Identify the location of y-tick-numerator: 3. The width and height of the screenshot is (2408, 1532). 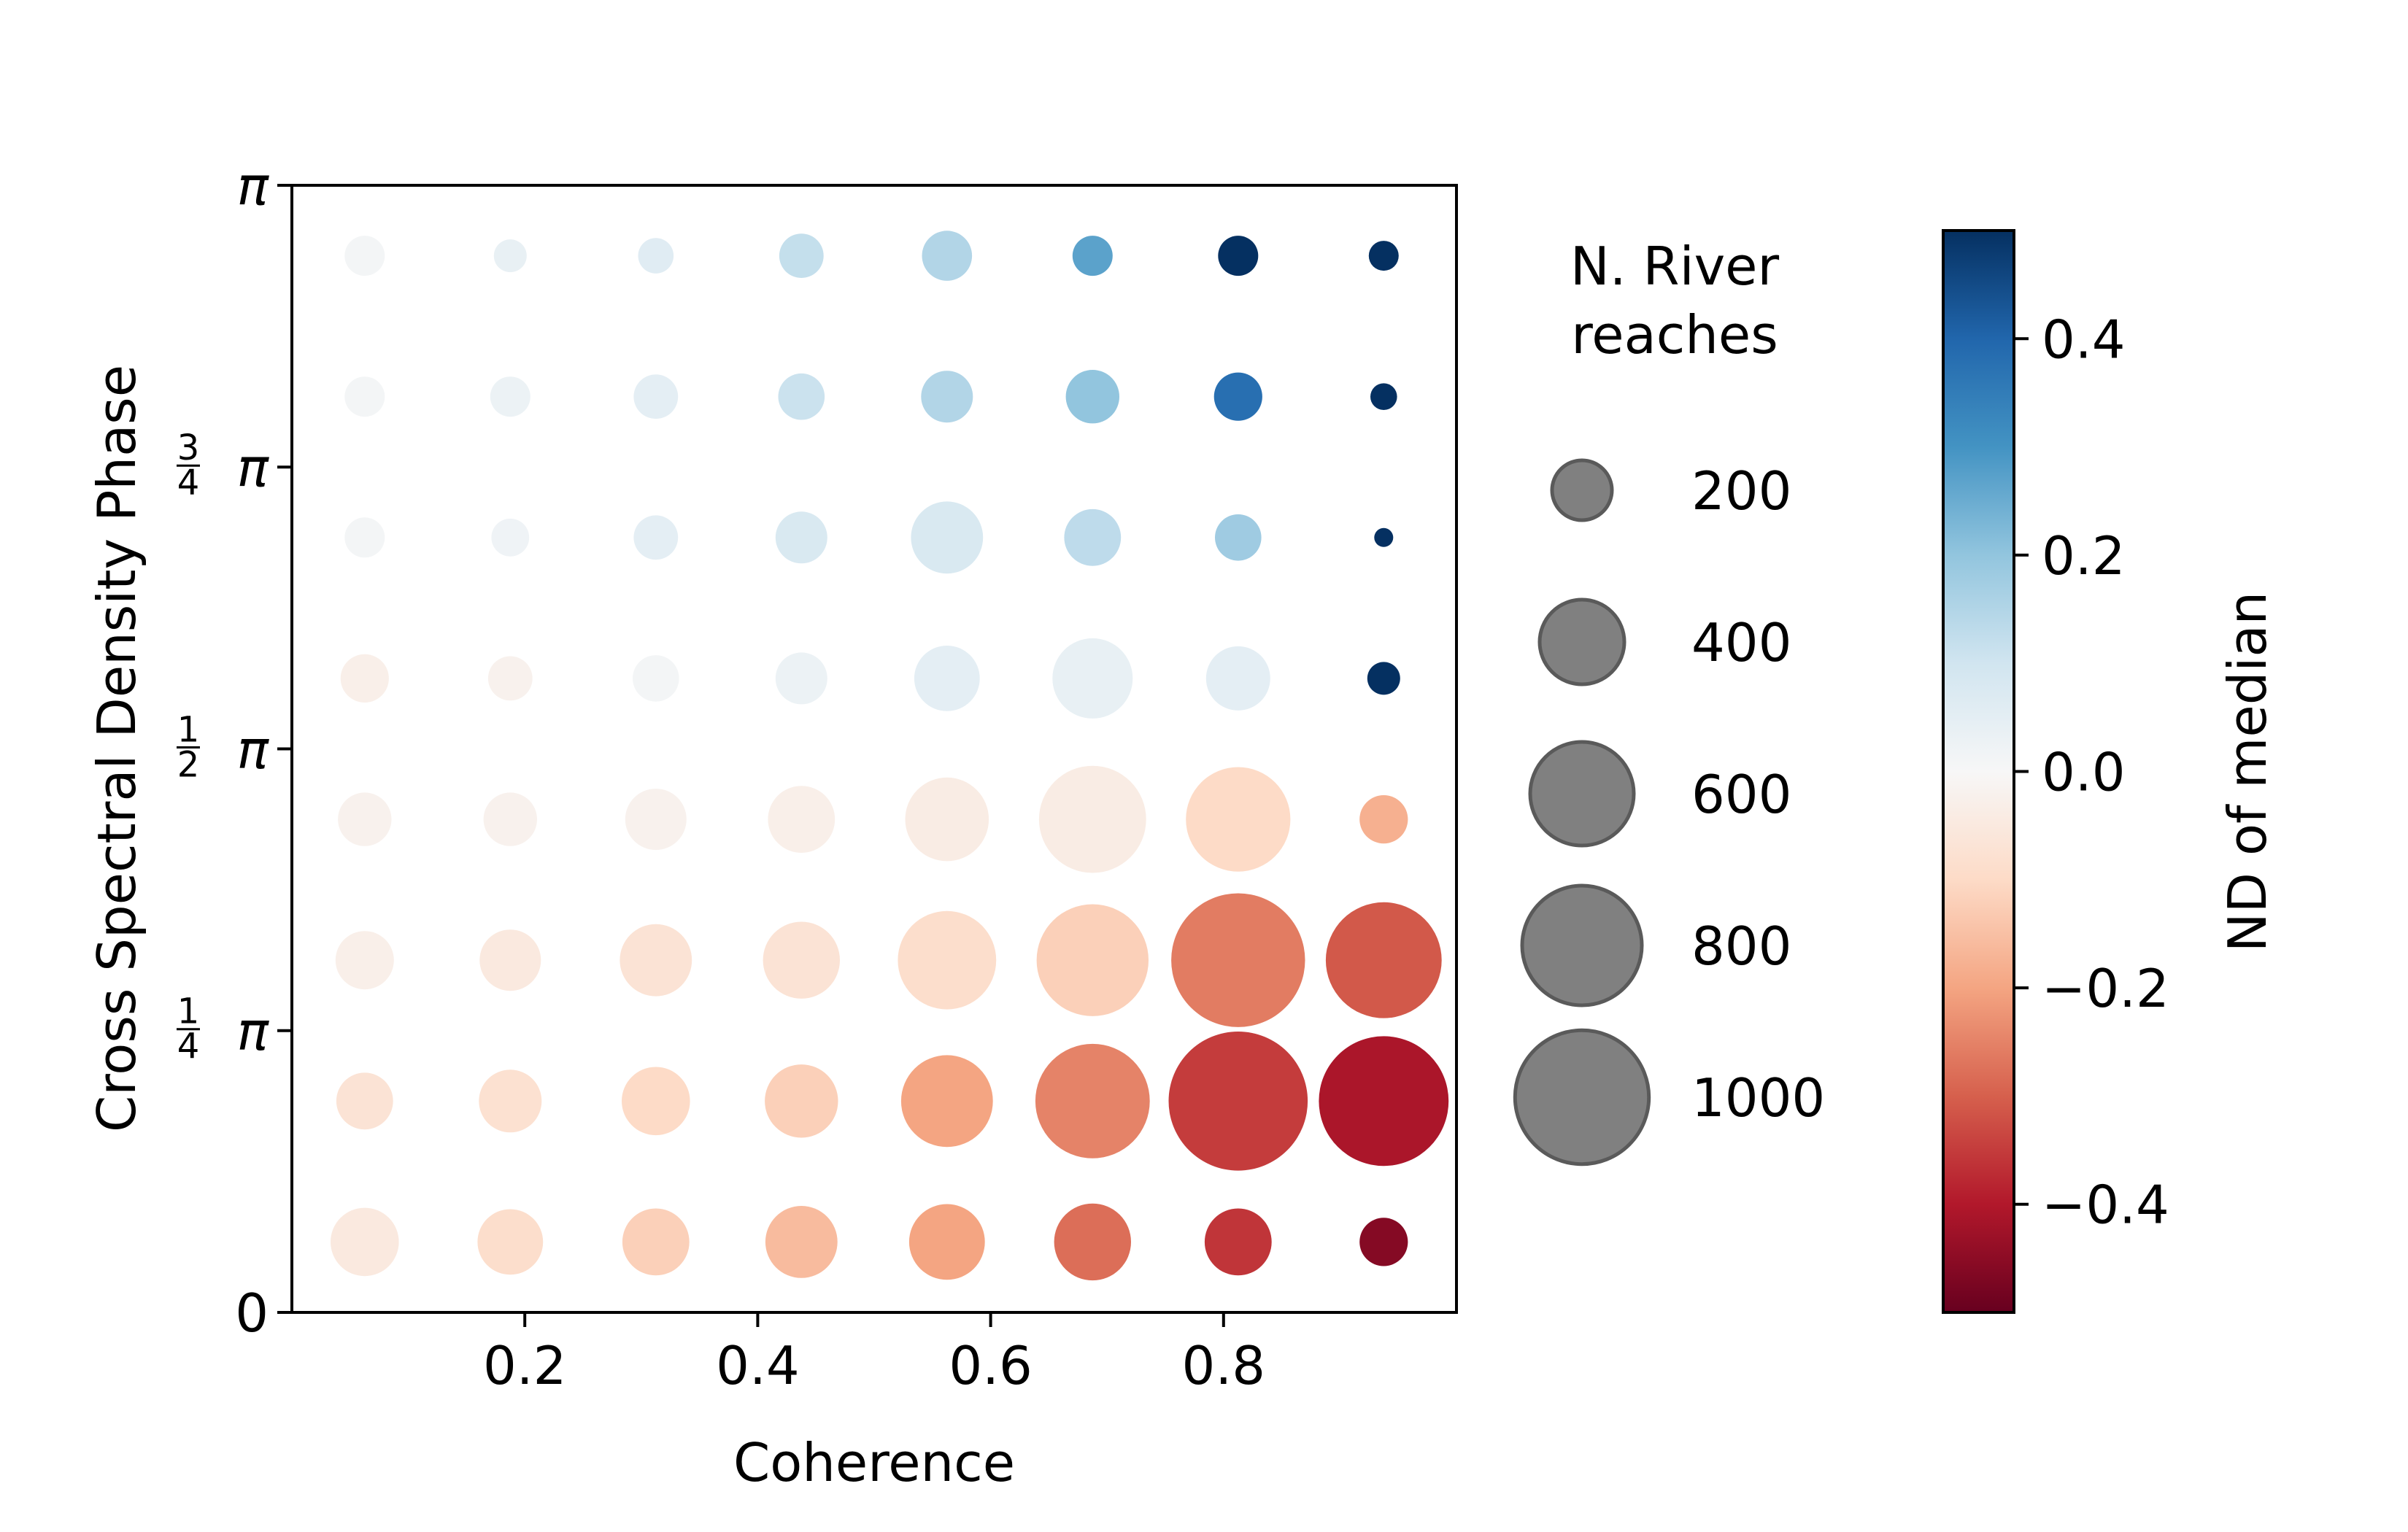
(188, 448).